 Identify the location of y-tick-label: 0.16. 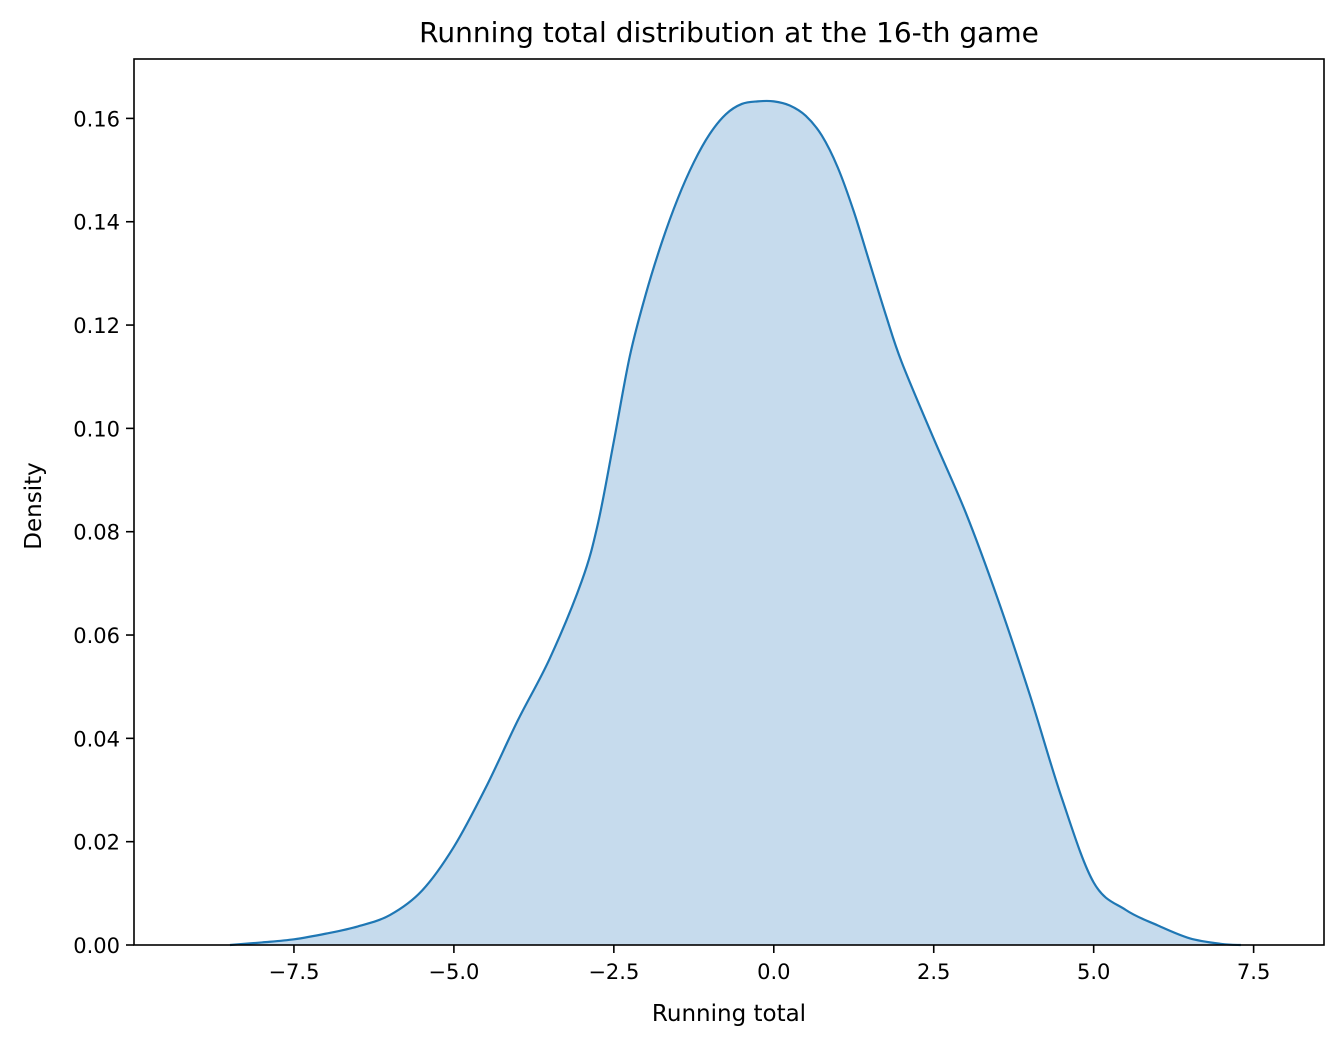
(96, 119).